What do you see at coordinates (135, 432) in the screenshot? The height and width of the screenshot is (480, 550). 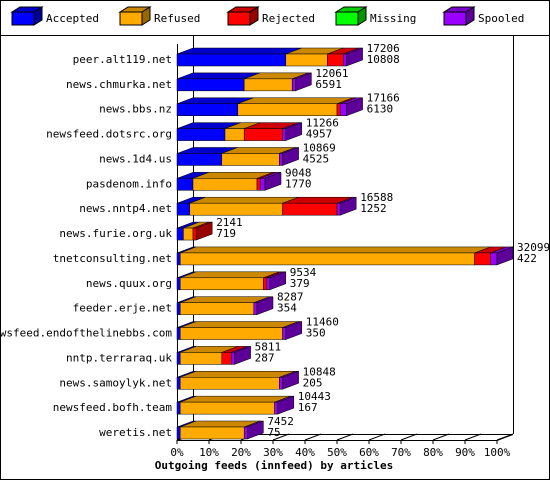 I see `y-tick-label: weretis.net` at bounding box center [135, 432].